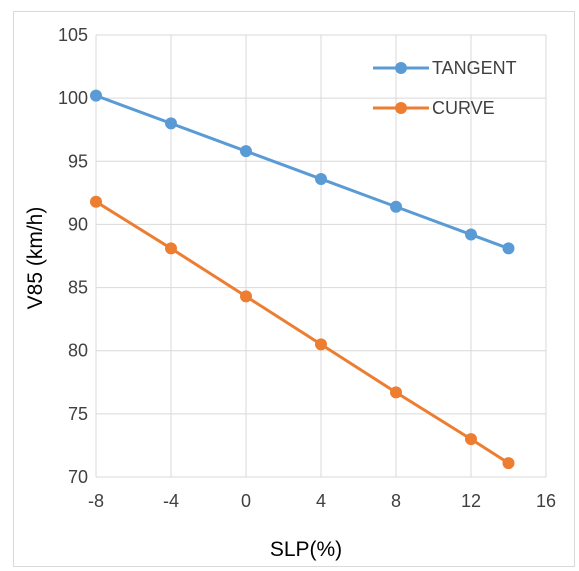 The height and width of the screenshot is (571, 579). What do you see at coordinates (78, 477) in the screenshot?
I see `y-tick-label: 70` at bounding box center [78, 477].